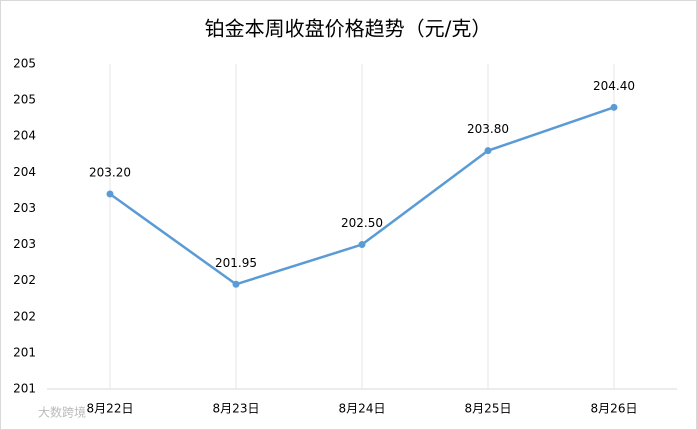 The height and width of the screenshot is (430, 697). I want to click on x-tick-label: 8月24日, so click(362, 409).